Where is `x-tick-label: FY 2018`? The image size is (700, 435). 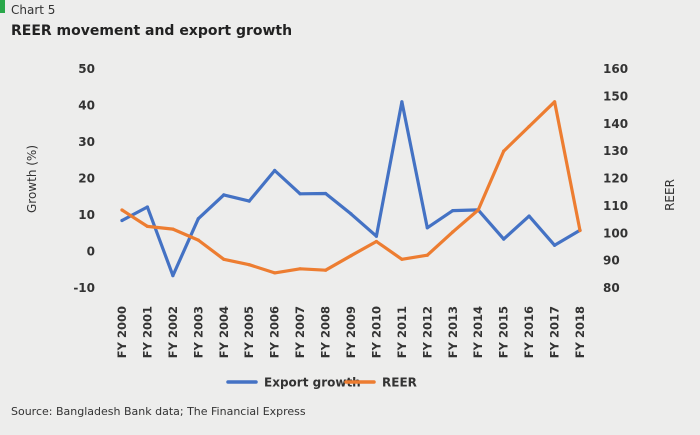
x-tick-label: FY 2018 is located at coordinates (580, 332).